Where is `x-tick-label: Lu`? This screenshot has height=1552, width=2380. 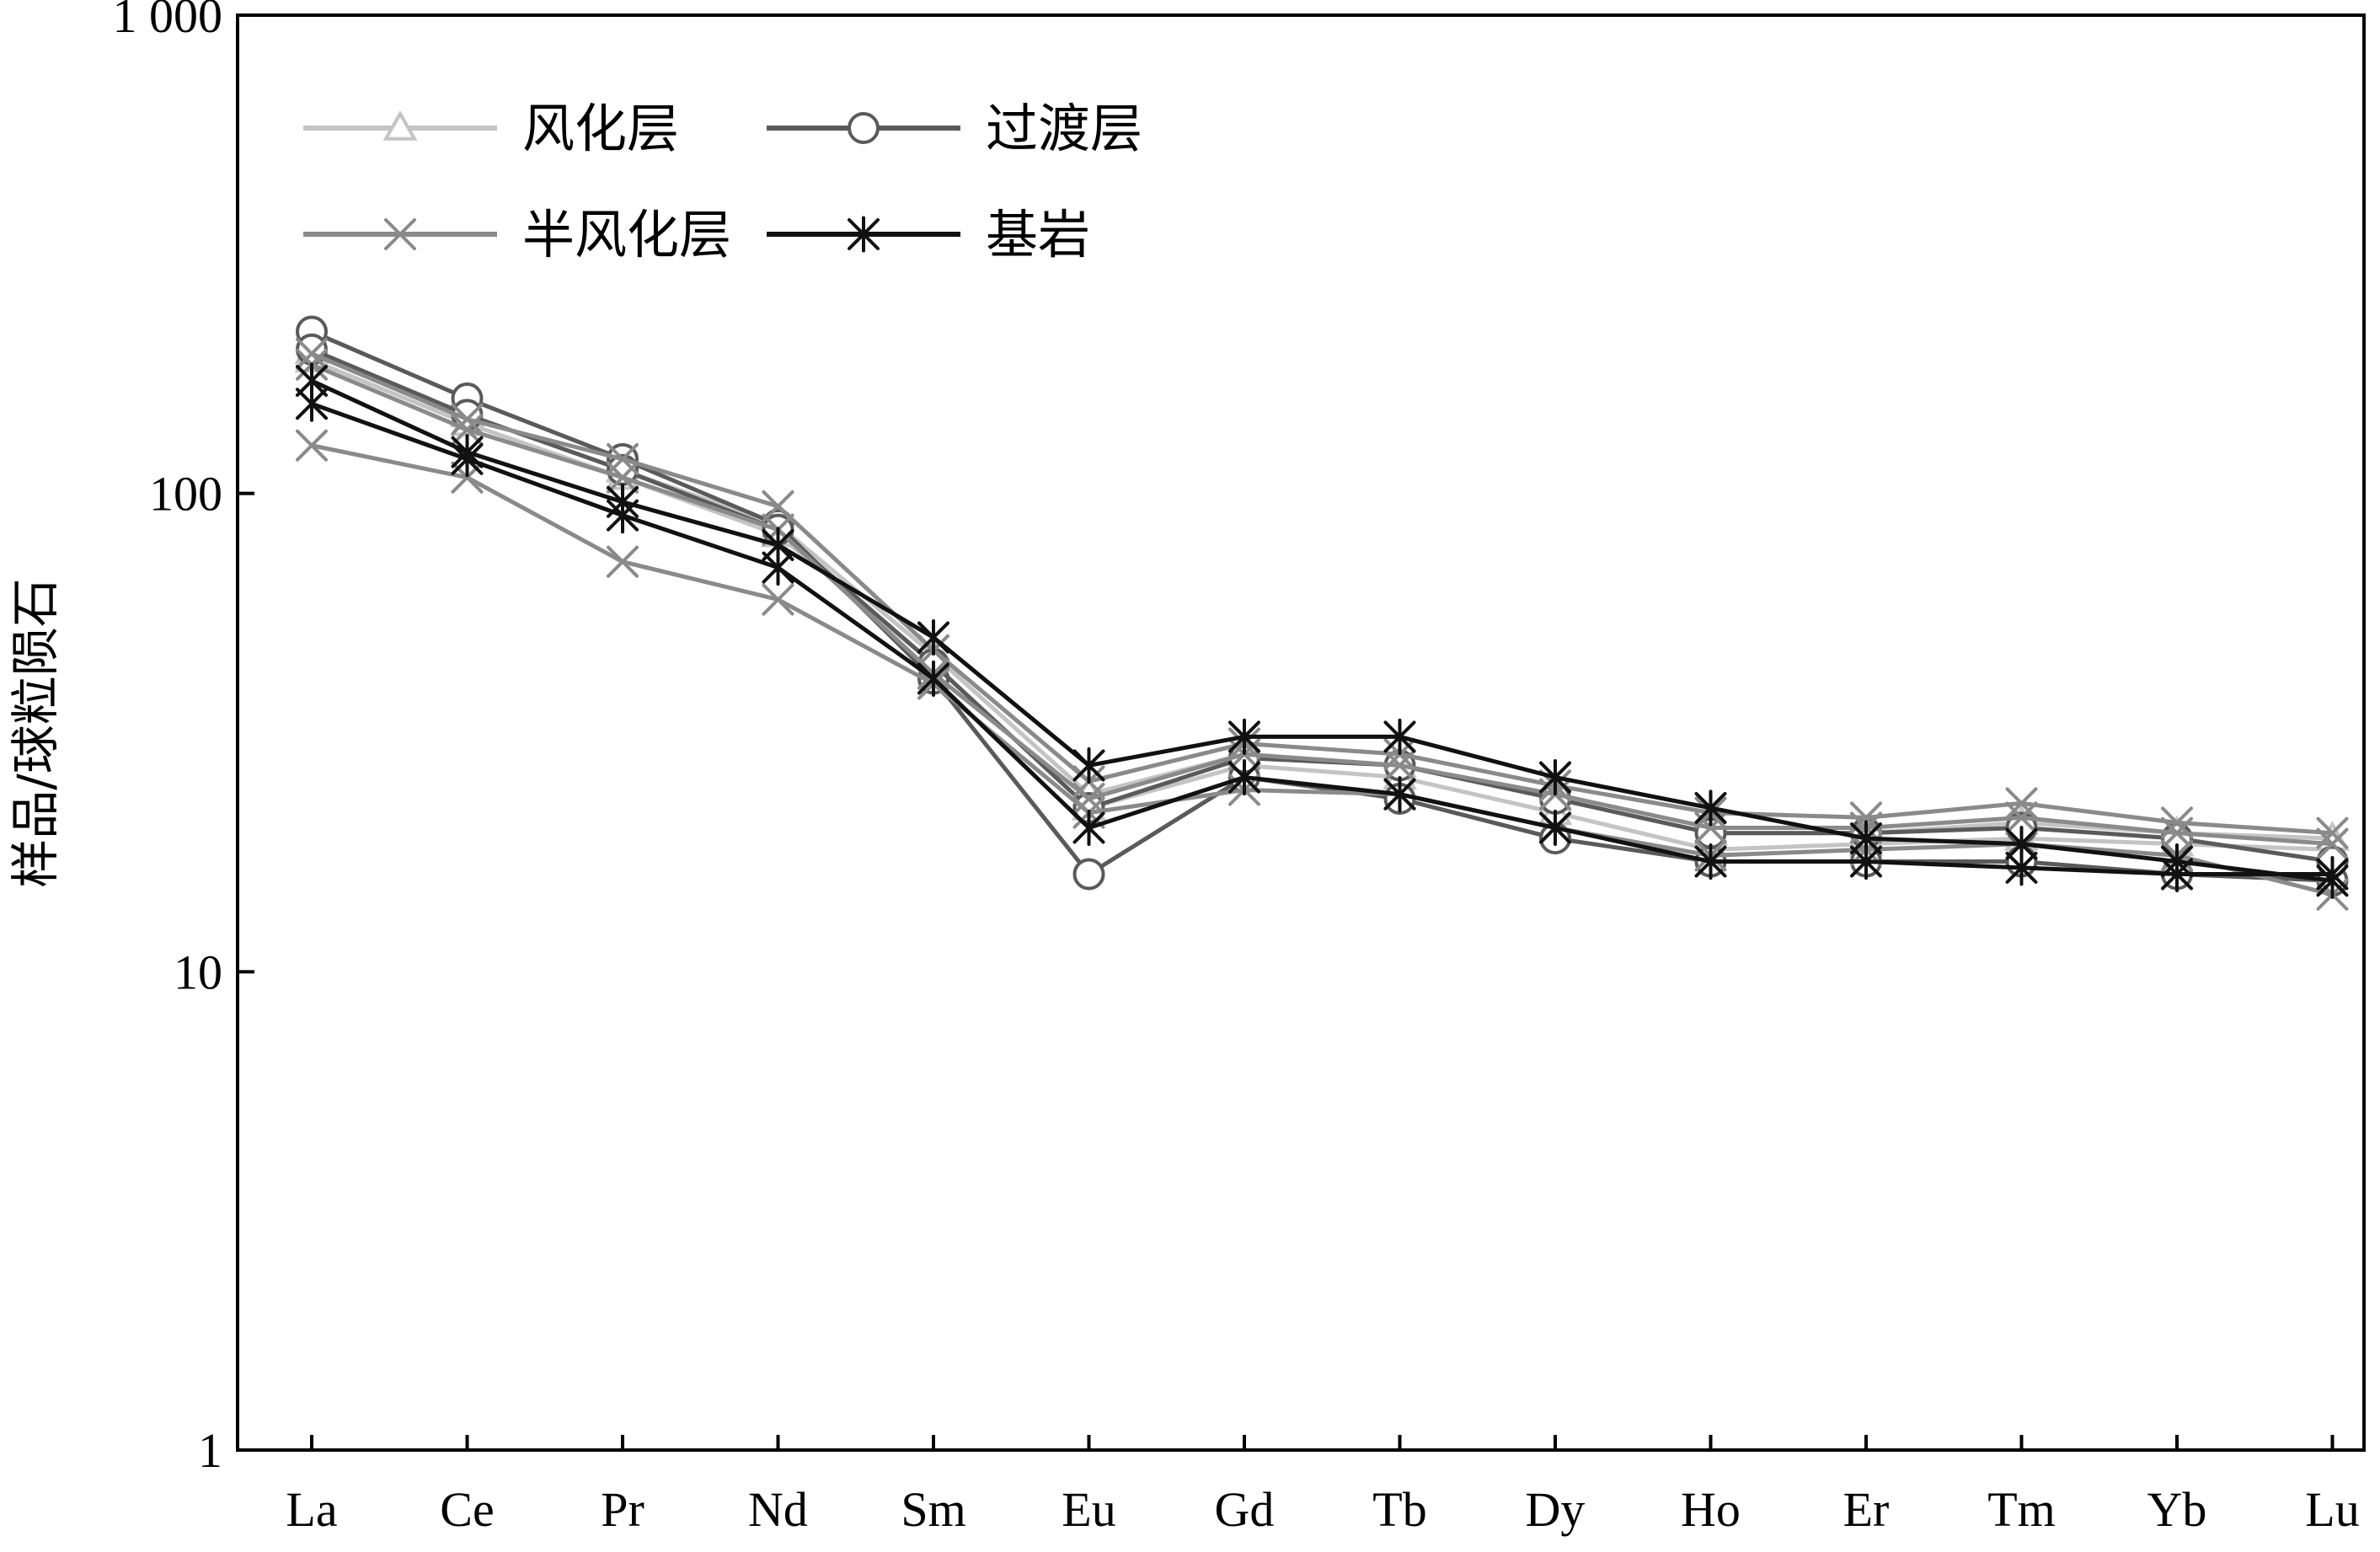
x-tick-label: Lu is located at coordinates (2332, 1509).